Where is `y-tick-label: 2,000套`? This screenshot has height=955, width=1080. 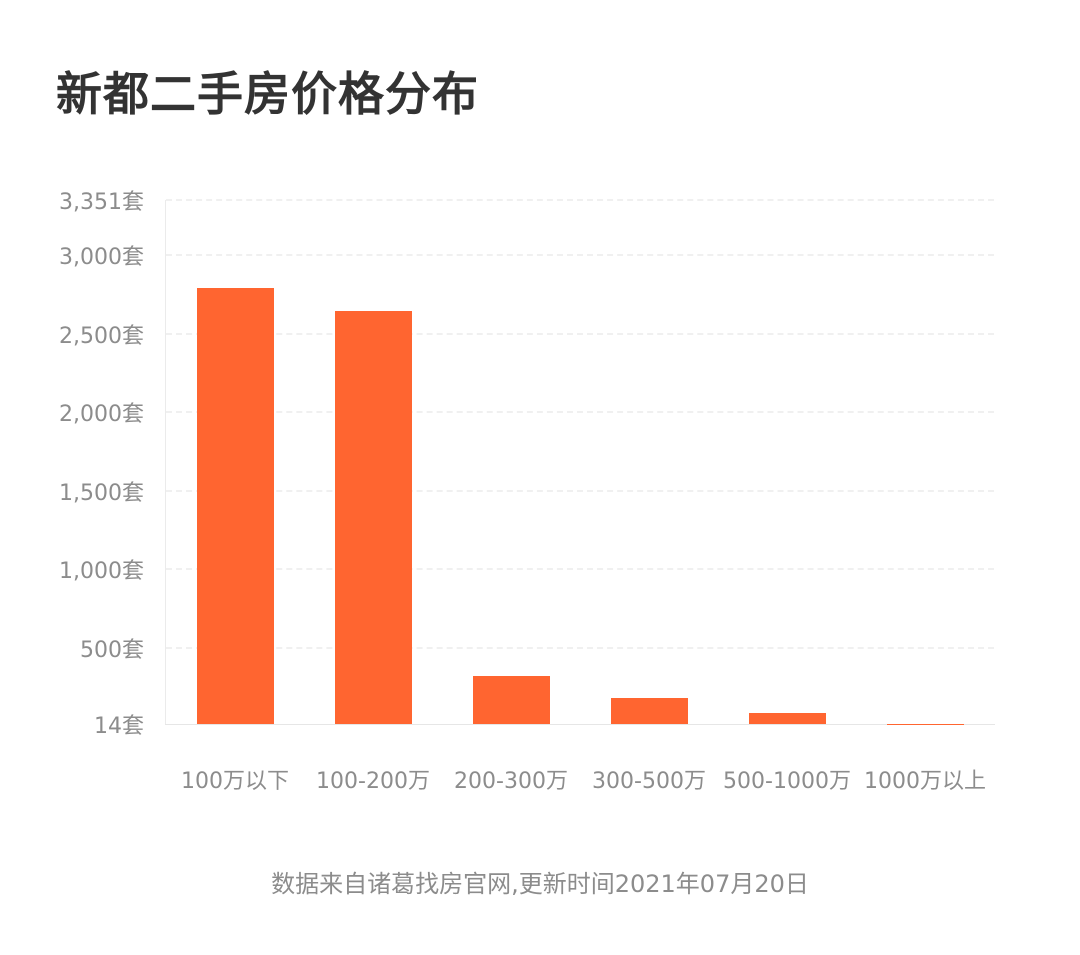 y-tick-label: 2,000套 is located at coordinates (101, 415).